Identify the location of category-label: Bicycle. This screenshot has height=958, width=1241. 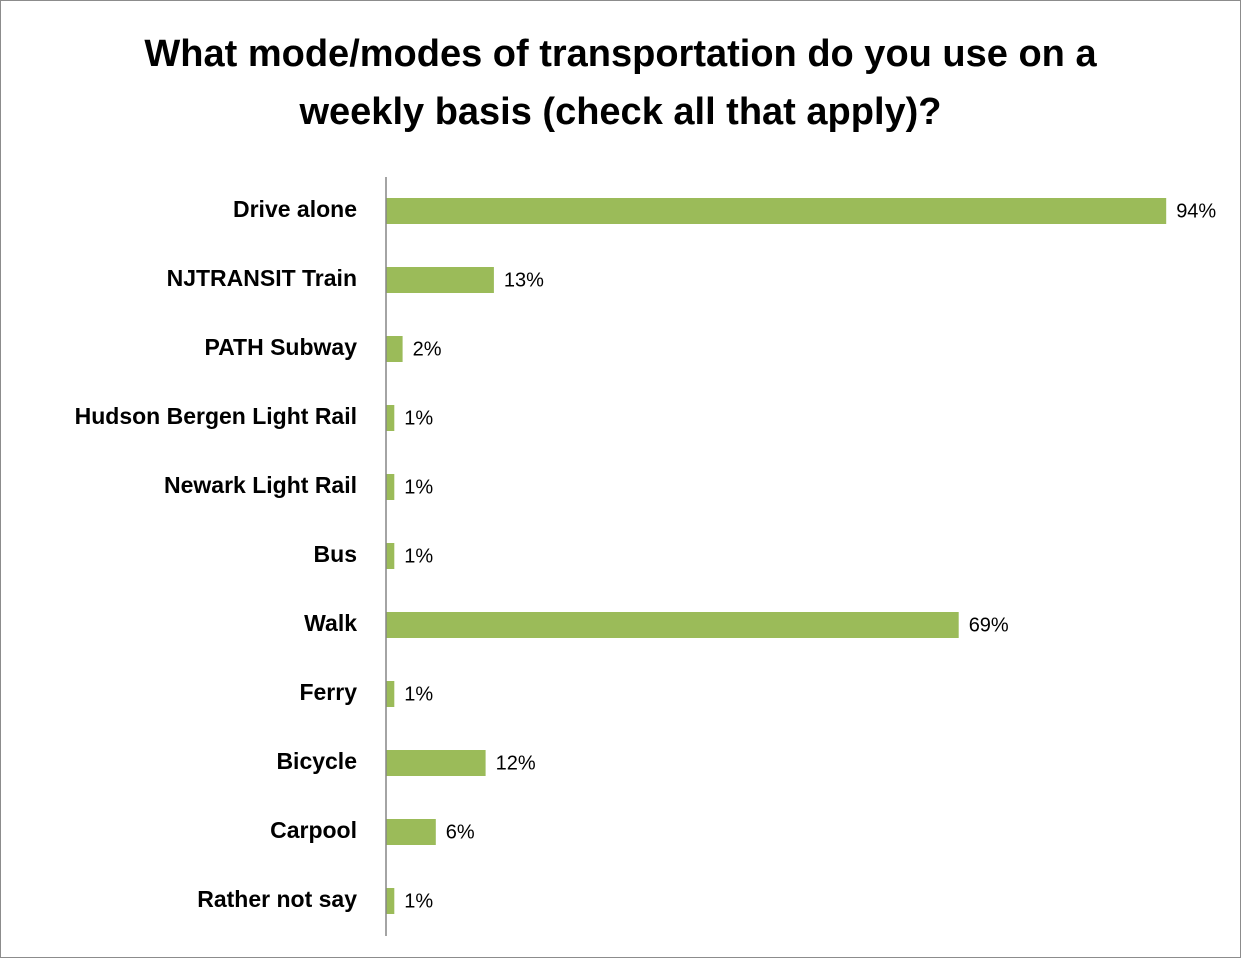
(316, 761).